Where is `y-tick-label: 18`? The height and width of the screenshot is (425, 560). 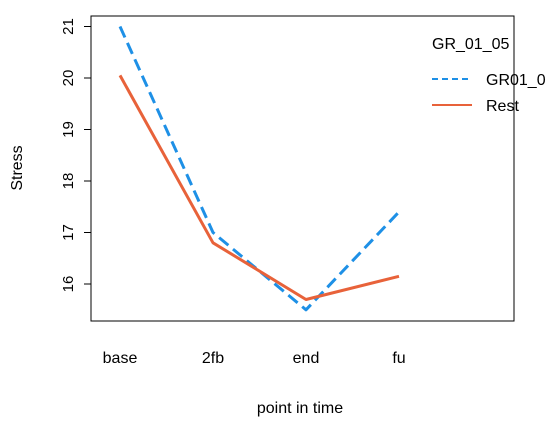
y-tick-label: 18 is located at coordinates (68, 181).